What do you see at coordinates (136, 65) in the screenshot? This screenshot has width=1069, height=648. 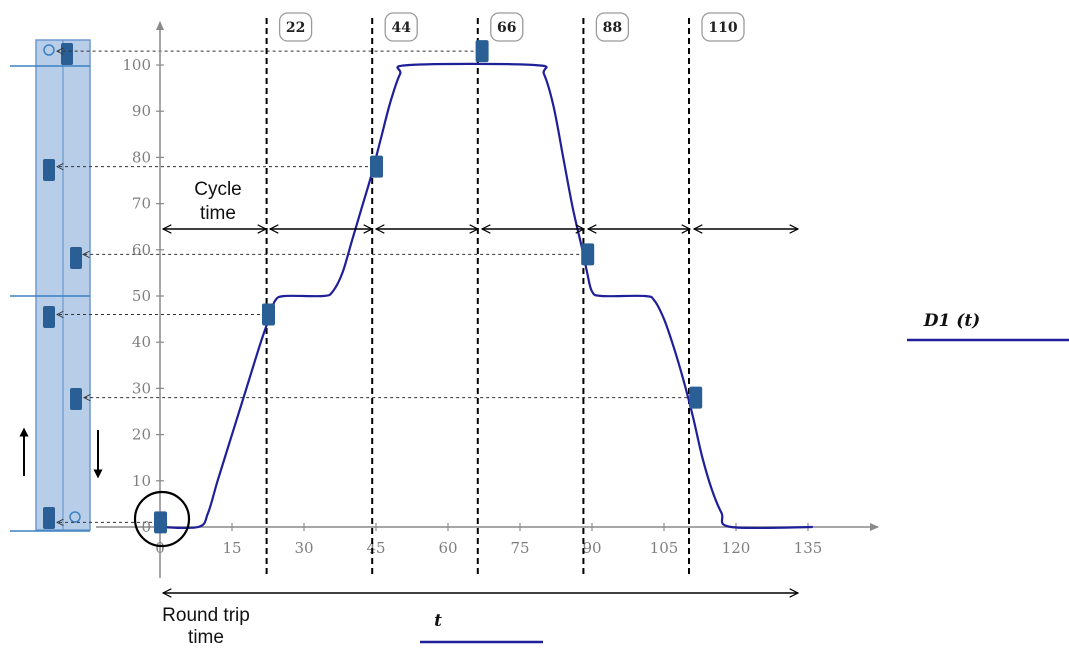 I see `y-tick-label: 100` at bounding box center [136, 65].